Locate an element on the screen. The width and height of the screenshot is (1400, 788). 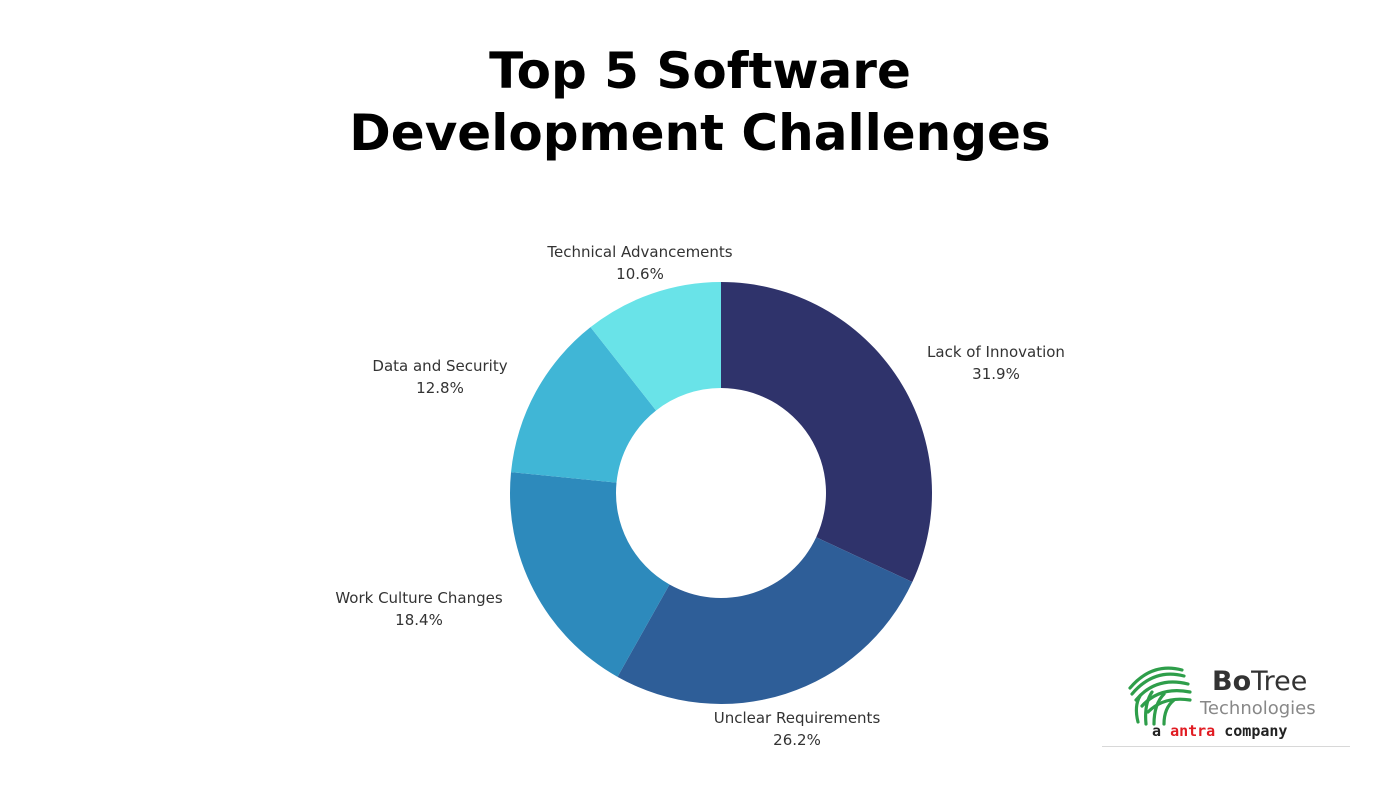
botree-logo: BoTree Technologies a antra company is located at coordinates (1225, 705).